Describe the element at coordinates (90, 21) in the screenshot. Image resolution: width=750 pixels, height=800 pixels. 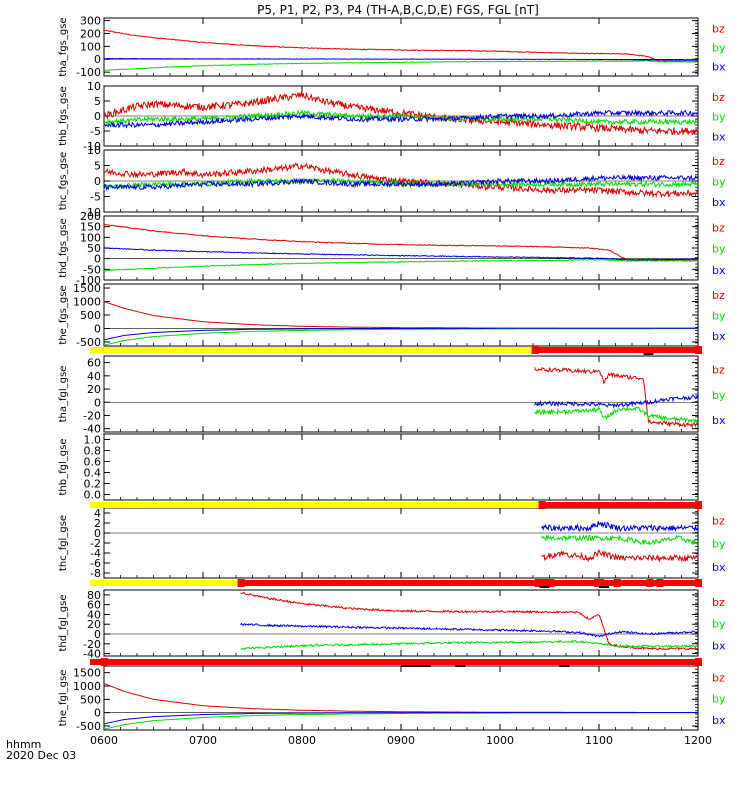
I see `y-tick-label: 300` at that location.